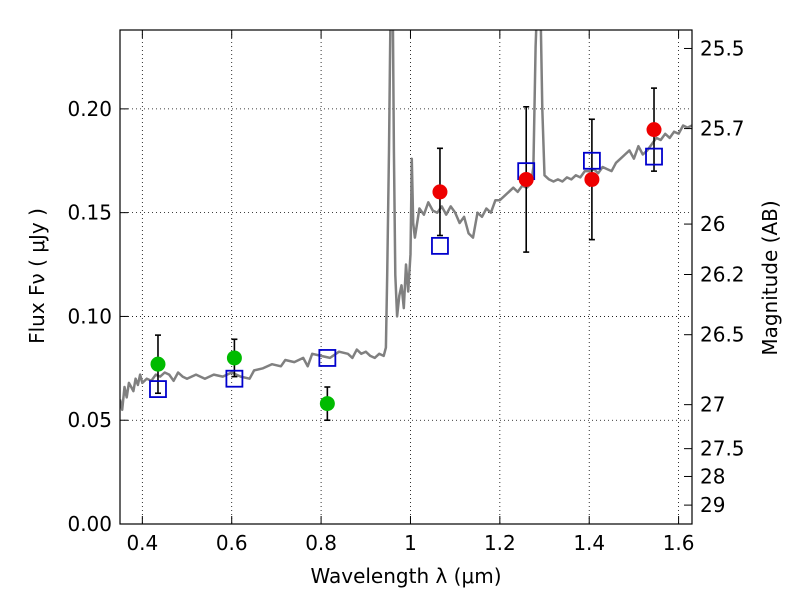 The height and width of the screenshot is (600, 800). What do you see at coordinates (321, 543) in the screenshot?
I see `x-tick-label: 0.8` at bounding box center [321, 543].